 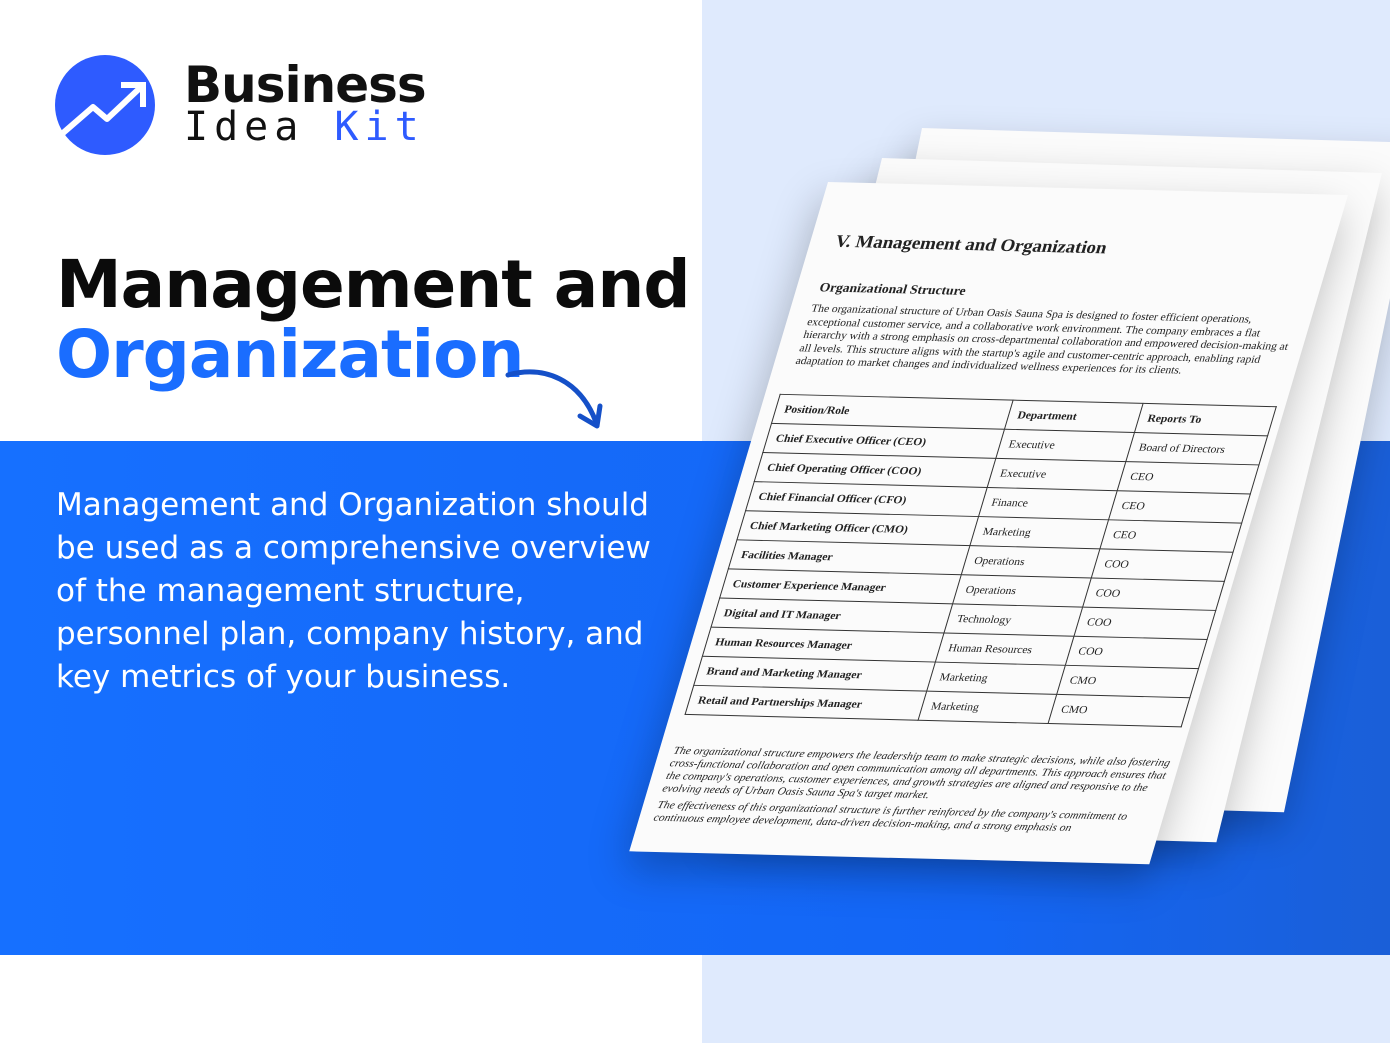 I want to click on document-heading: V. Management and Organization, so click(x=971, y=244).